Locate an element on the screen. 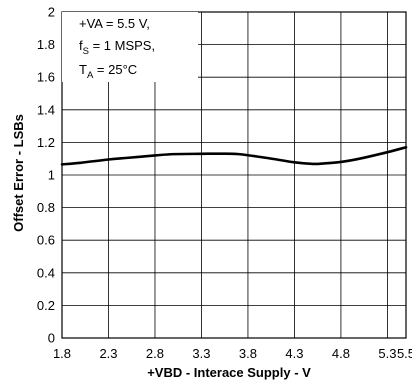 The height and width of the screenshot is (388, 412). series-line is located at coordinates (234, 155).